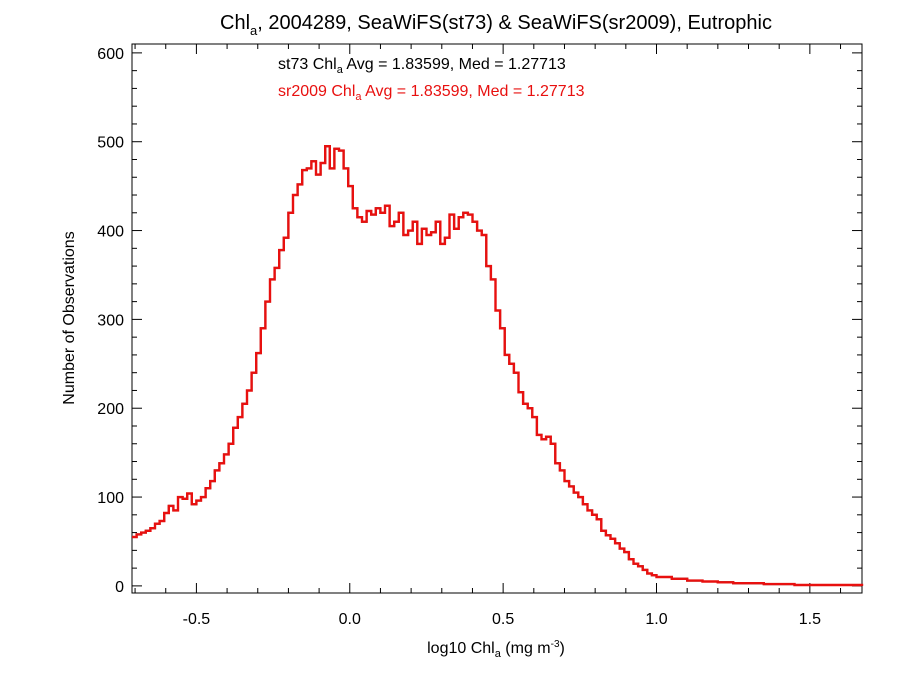  What do you see at coordinates (119, 587) in the screenshot?
I see `y-tick-label: 0` at bounding box center [119, 587].